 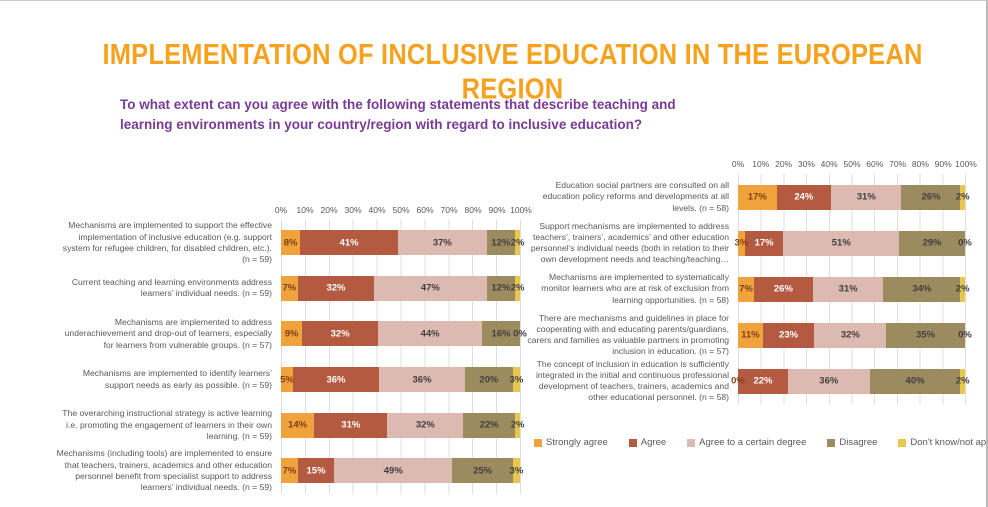 I want to click on bar-segment: 35%, so click(x=925, y=335).